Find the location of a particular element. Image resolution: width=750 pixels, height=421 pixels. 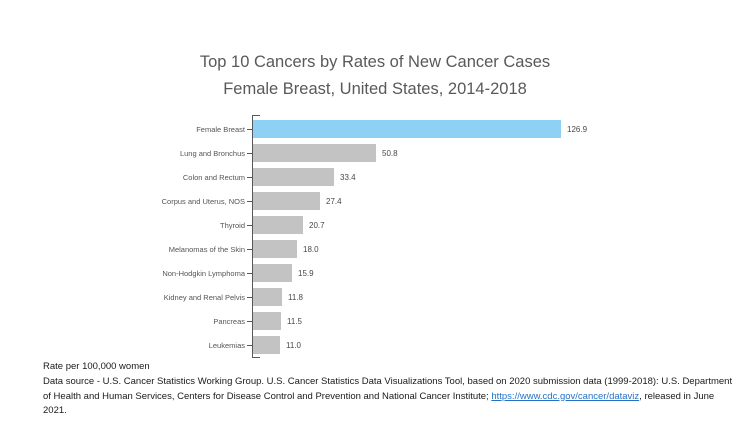

y-axis-bottom-cap is located at coordinates (256, 357).